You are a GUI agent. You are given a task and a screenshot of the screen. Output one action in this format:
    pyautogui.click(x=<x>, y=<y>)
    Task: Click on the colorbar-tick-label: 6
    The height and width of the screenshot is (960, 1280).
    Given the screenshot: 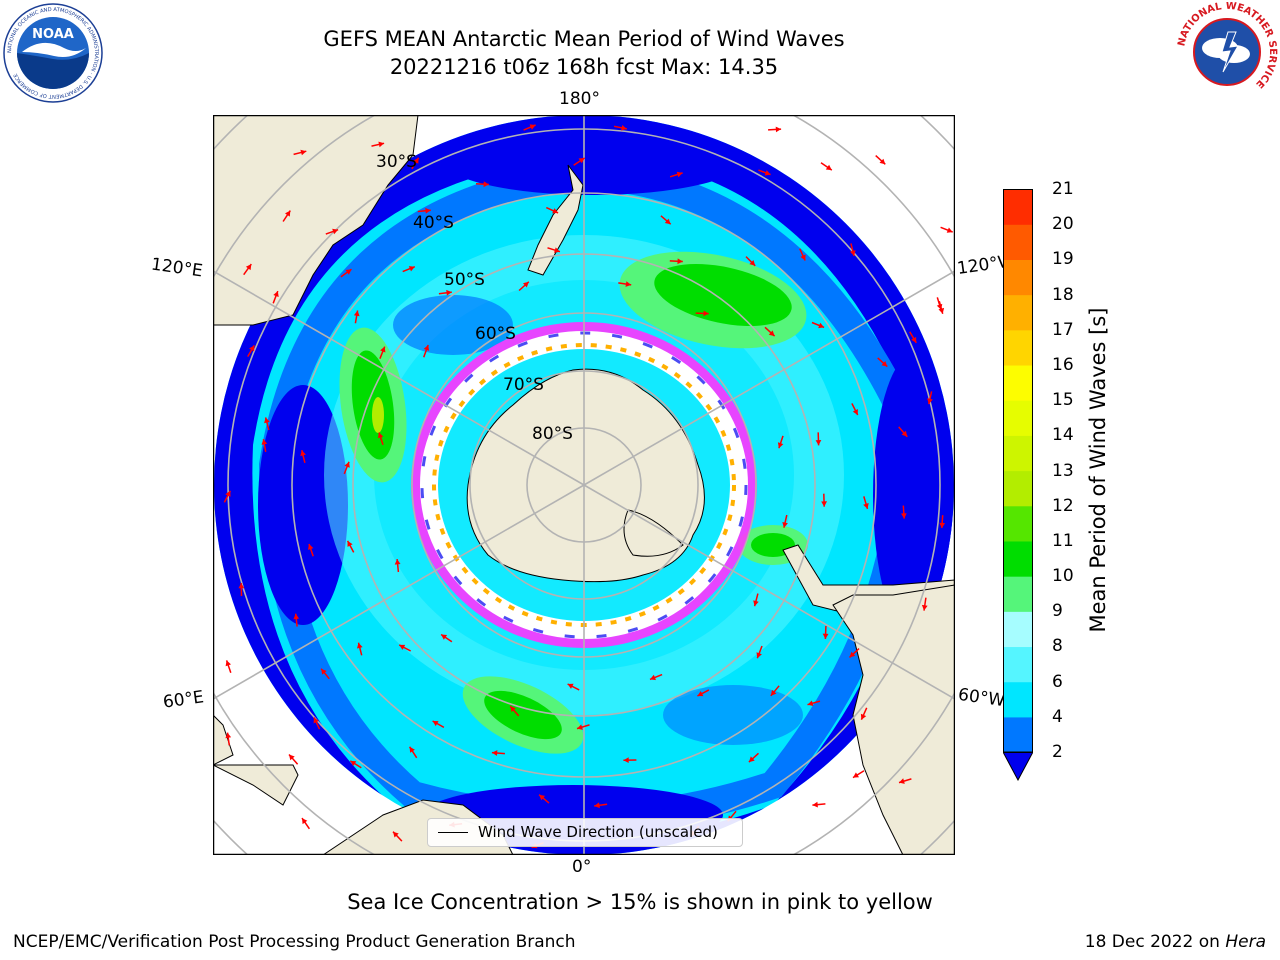 What is the action you would take?
    pyautogui.click(x=1057, y=681)
    